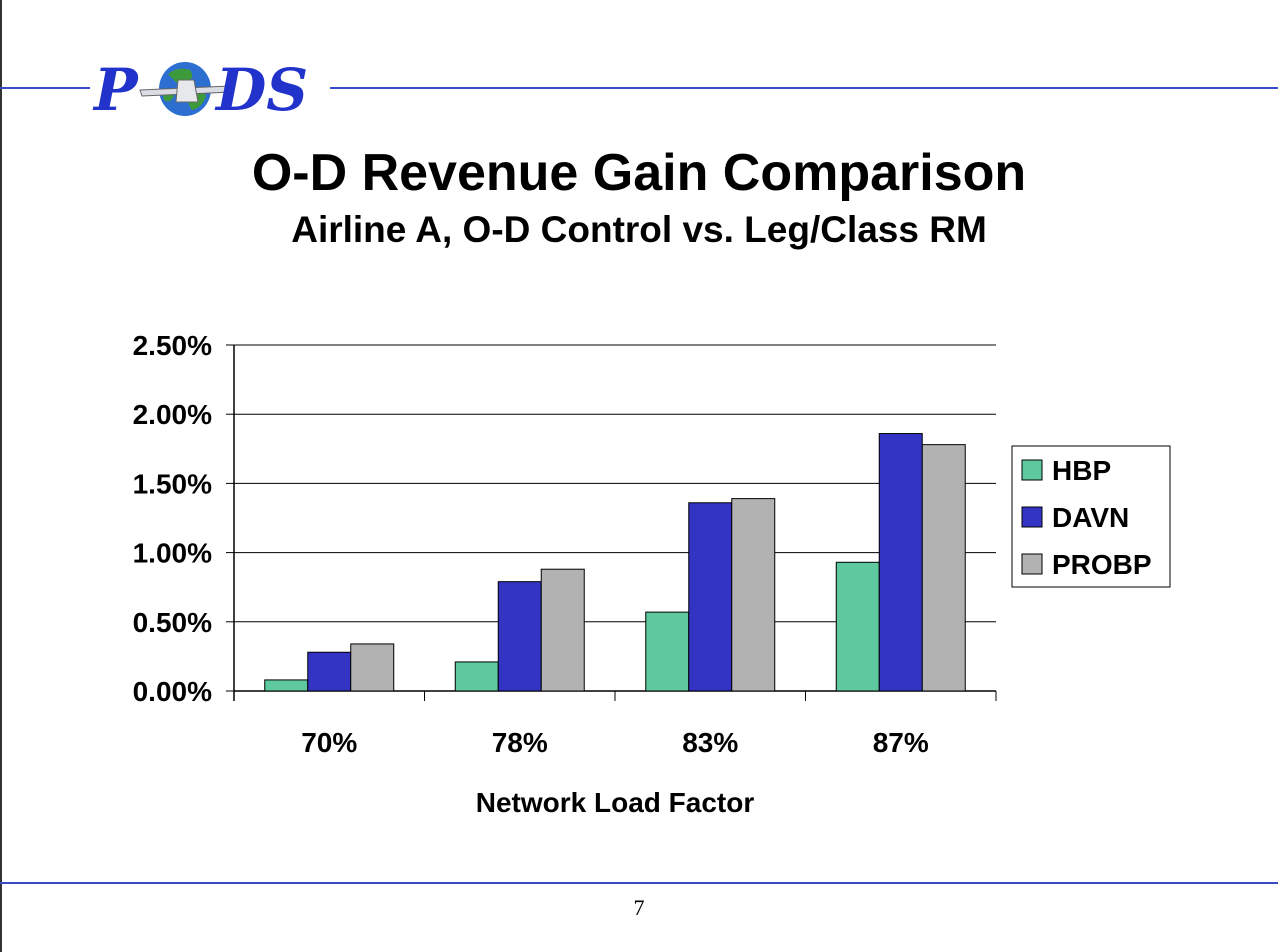 This screenshot has width=1278, height=952. What do you see at coordinates (1102, 564) in the screenshot?
I see `legend-label-probp: PROBP` at bounding box center [1102, 564].